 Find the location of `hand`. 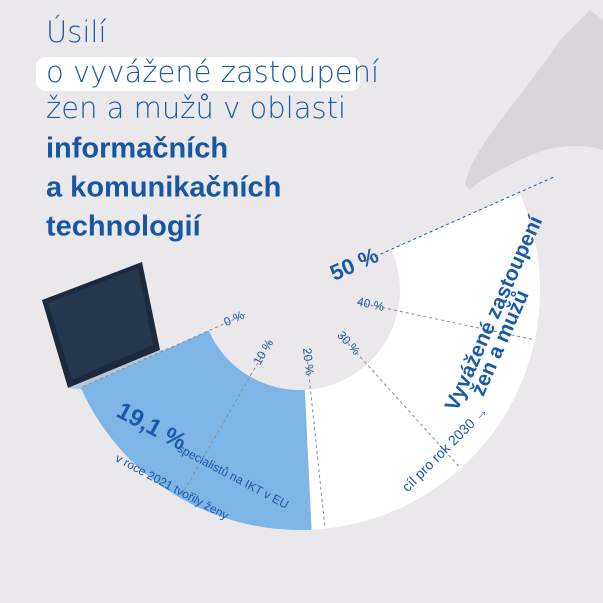

hand is located at coordinates (534, 100).